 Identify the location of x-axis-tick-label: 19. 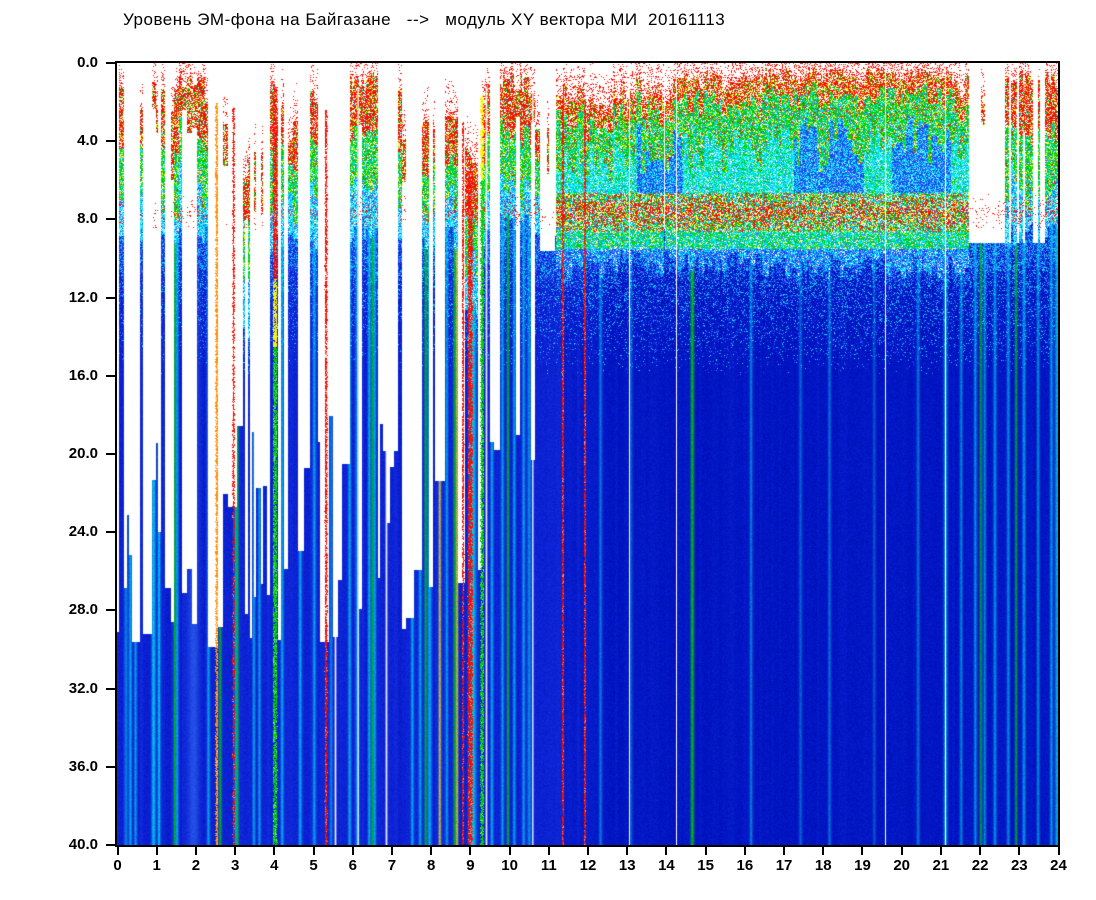
(862, 865).